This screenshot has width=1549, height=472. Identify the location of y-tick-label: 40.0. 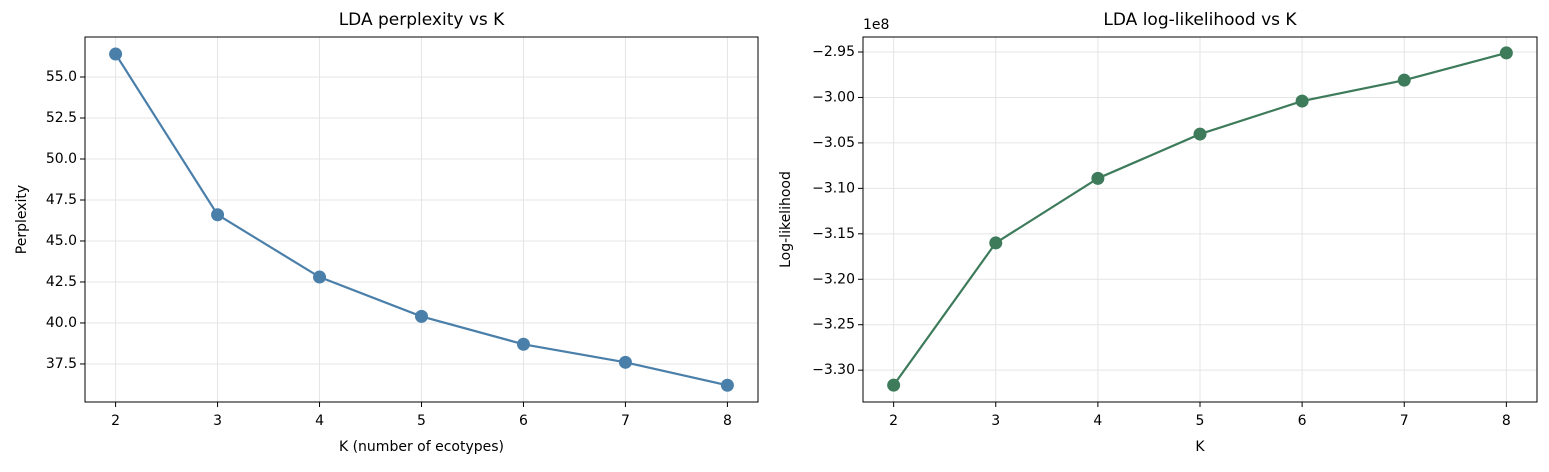
(61, 323).